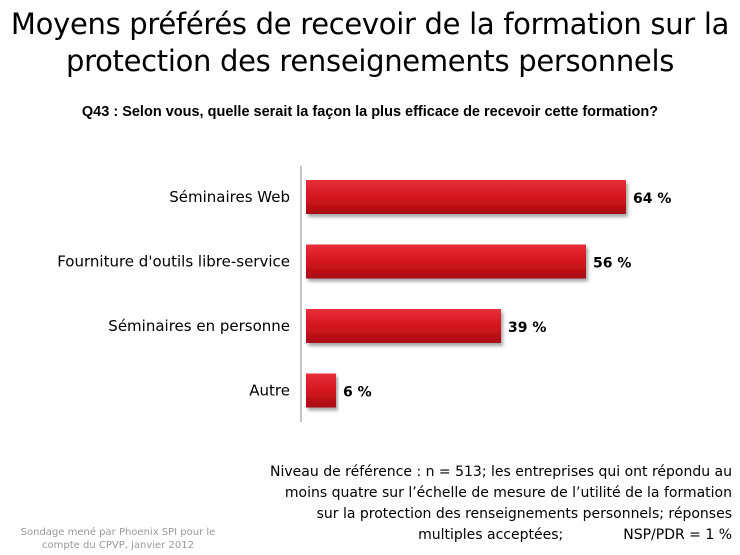  I want to click on value-label-1: 64 %, so click(652, 199).